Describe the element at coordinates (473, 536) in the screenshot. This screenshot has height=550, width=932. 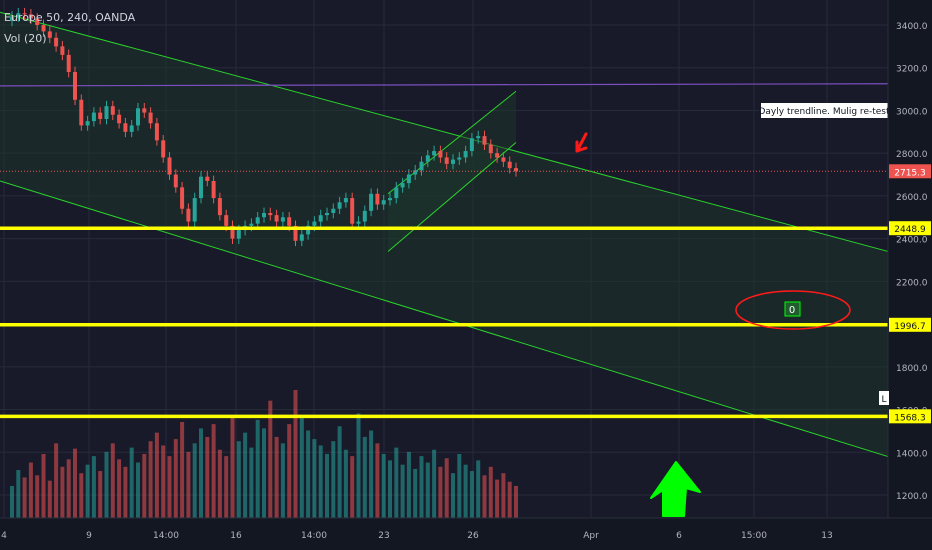
I see `time-tick-label: 26` at that location.